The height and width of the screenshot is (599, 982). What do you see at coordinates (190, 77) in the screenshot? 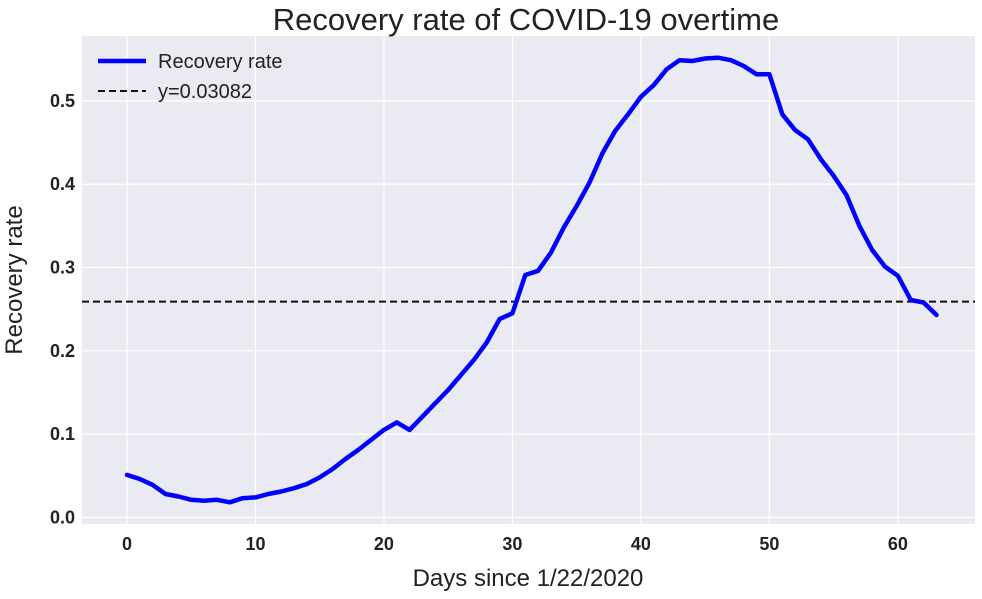
I see `legend: Recovery rate y=0.03082` at bounding box center [190, 77].